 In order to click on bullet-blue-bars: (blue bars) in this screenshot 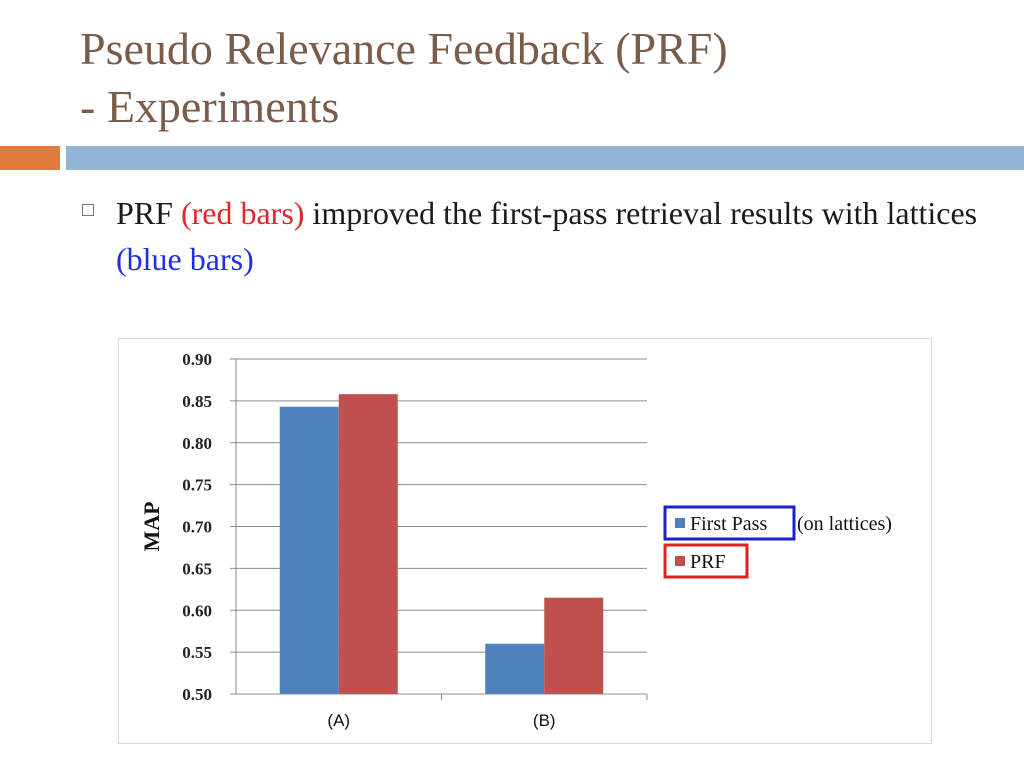, I will do `click(185, 259)`.